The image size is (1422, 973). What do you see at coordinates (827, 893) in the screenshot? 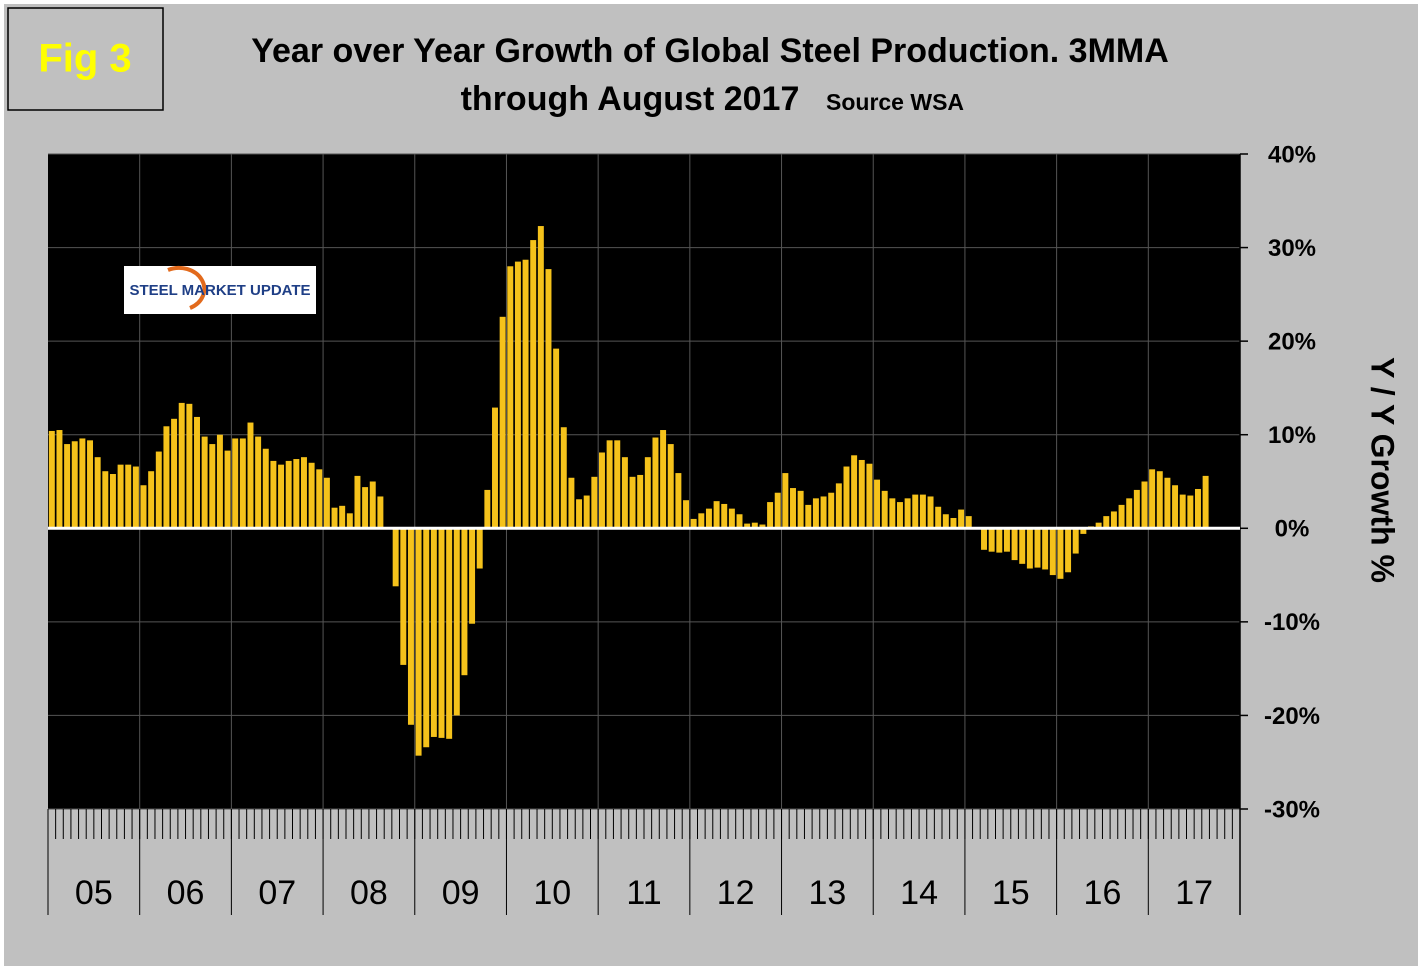
I see `x-group-label: 13` at bounding box center [827, 893].